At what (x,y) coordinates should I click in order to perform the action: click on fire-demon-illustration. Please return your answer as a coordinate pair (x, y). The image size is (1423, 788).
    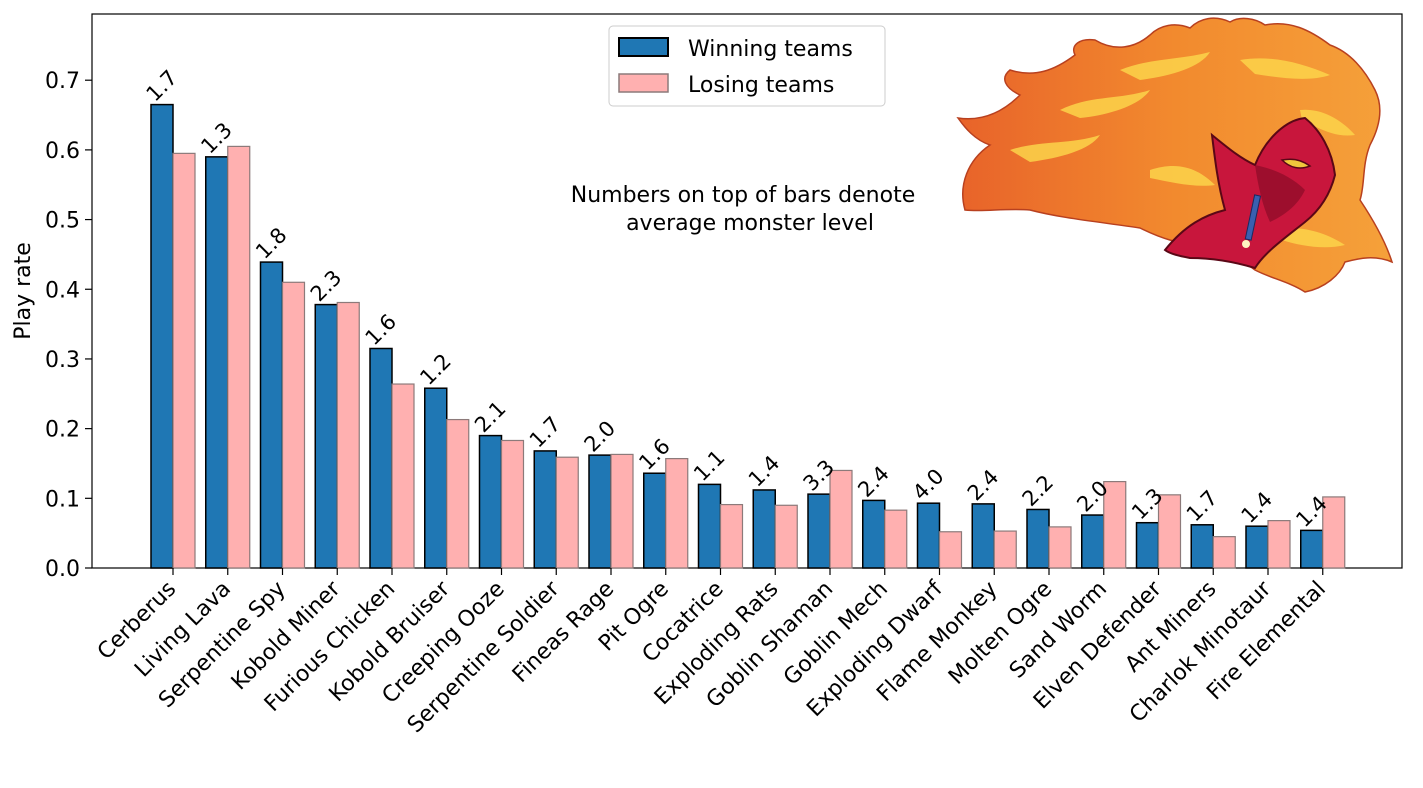
    Looking at the image, I should click on (1175, 155).